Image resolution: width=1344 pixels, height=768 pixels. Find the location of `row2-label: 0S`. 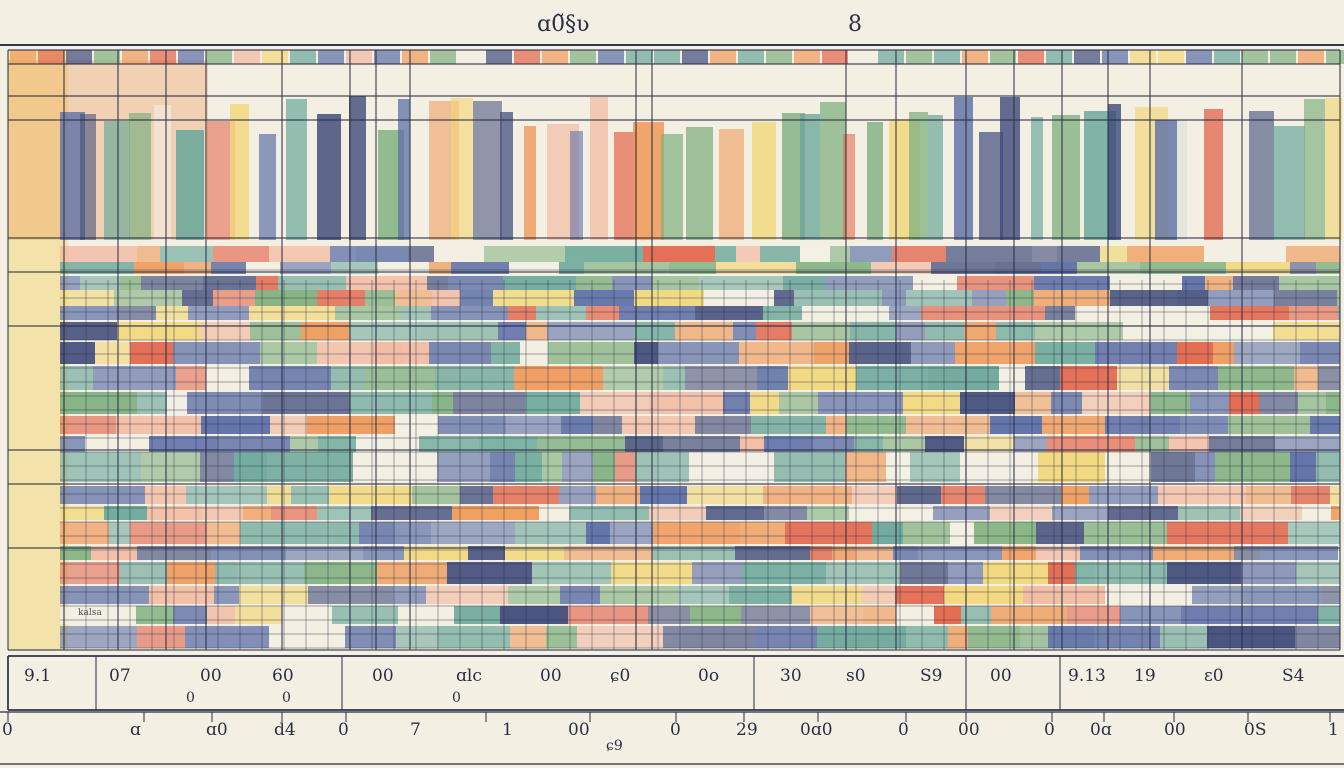

row2-label: 0S is located at coordinates (1255, 730).